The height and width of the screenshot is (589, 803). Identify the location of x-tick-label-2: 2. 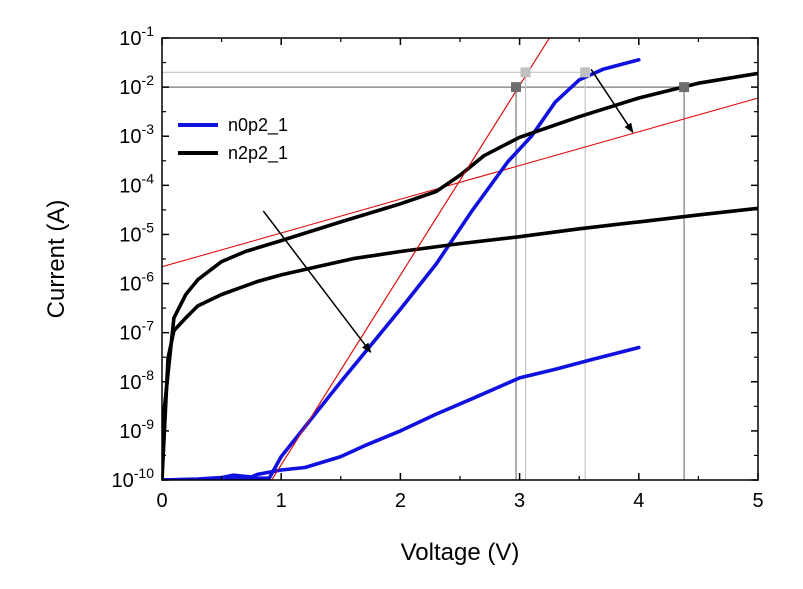
(400, 501).